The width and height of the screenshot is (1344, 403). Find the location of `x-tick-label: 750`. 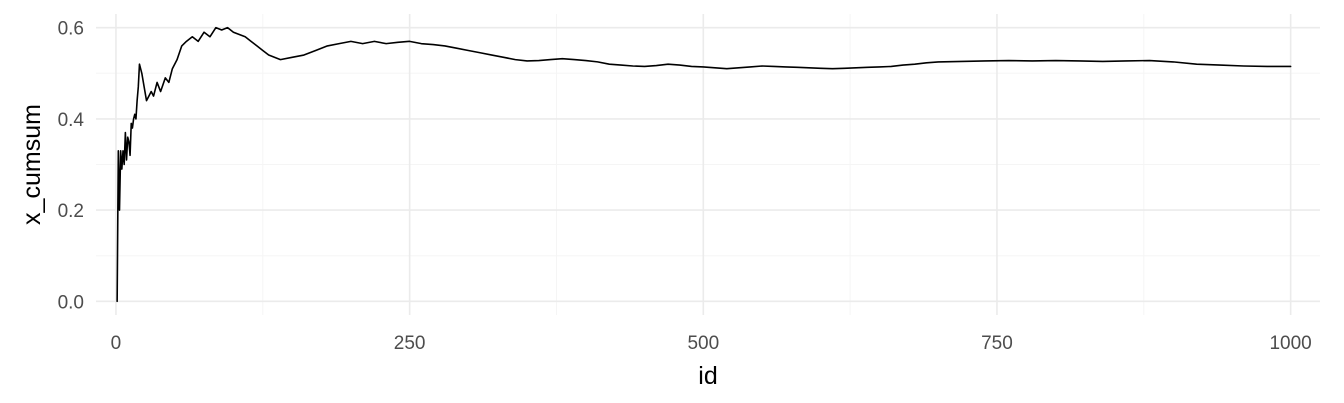

x-tick-label: 750 is located at coordinates (997, 343).